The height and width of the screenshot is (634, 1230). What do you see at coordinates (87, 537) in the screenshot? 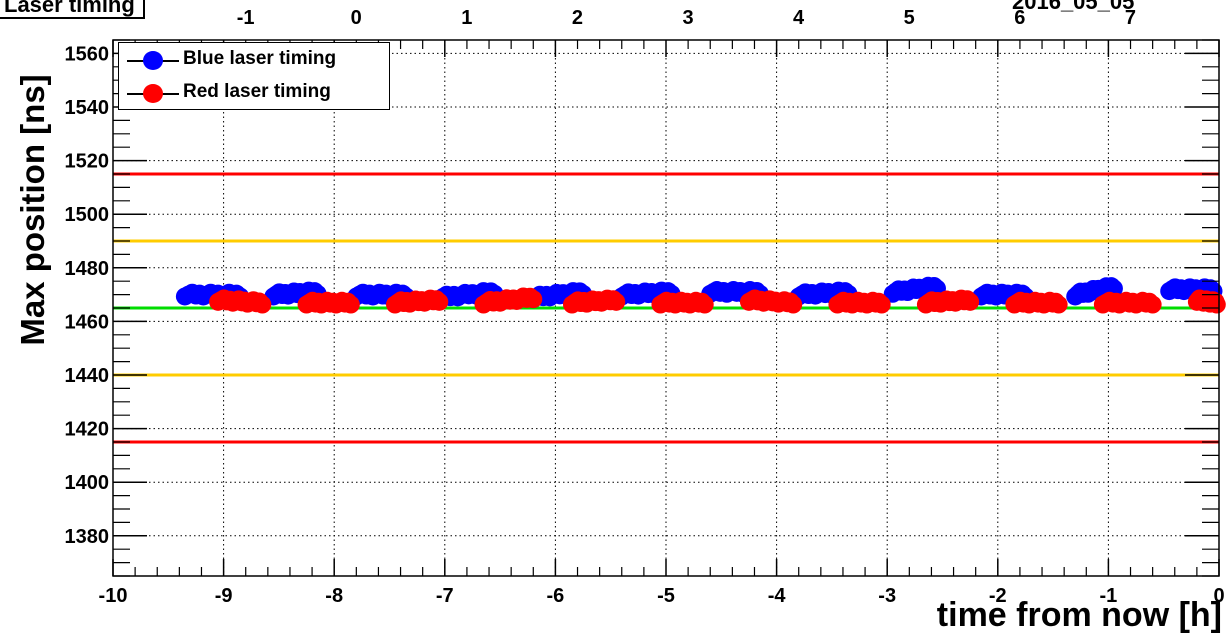
I see `y-tick-label: 1380` at bounding box center [87, 537].